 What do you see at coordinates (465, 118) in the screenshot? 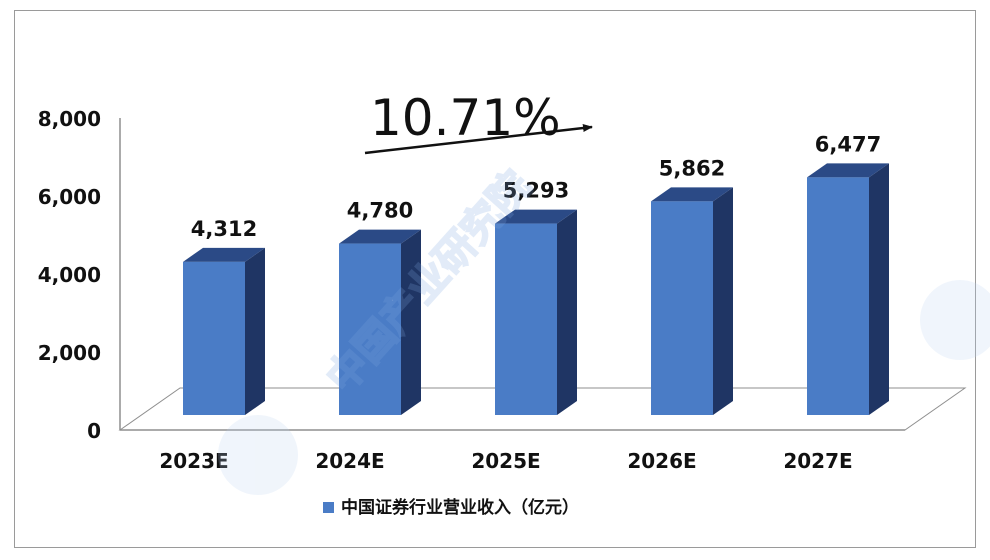
I see `growth-annotation: 10.71%` at bounding box center [465, 118].